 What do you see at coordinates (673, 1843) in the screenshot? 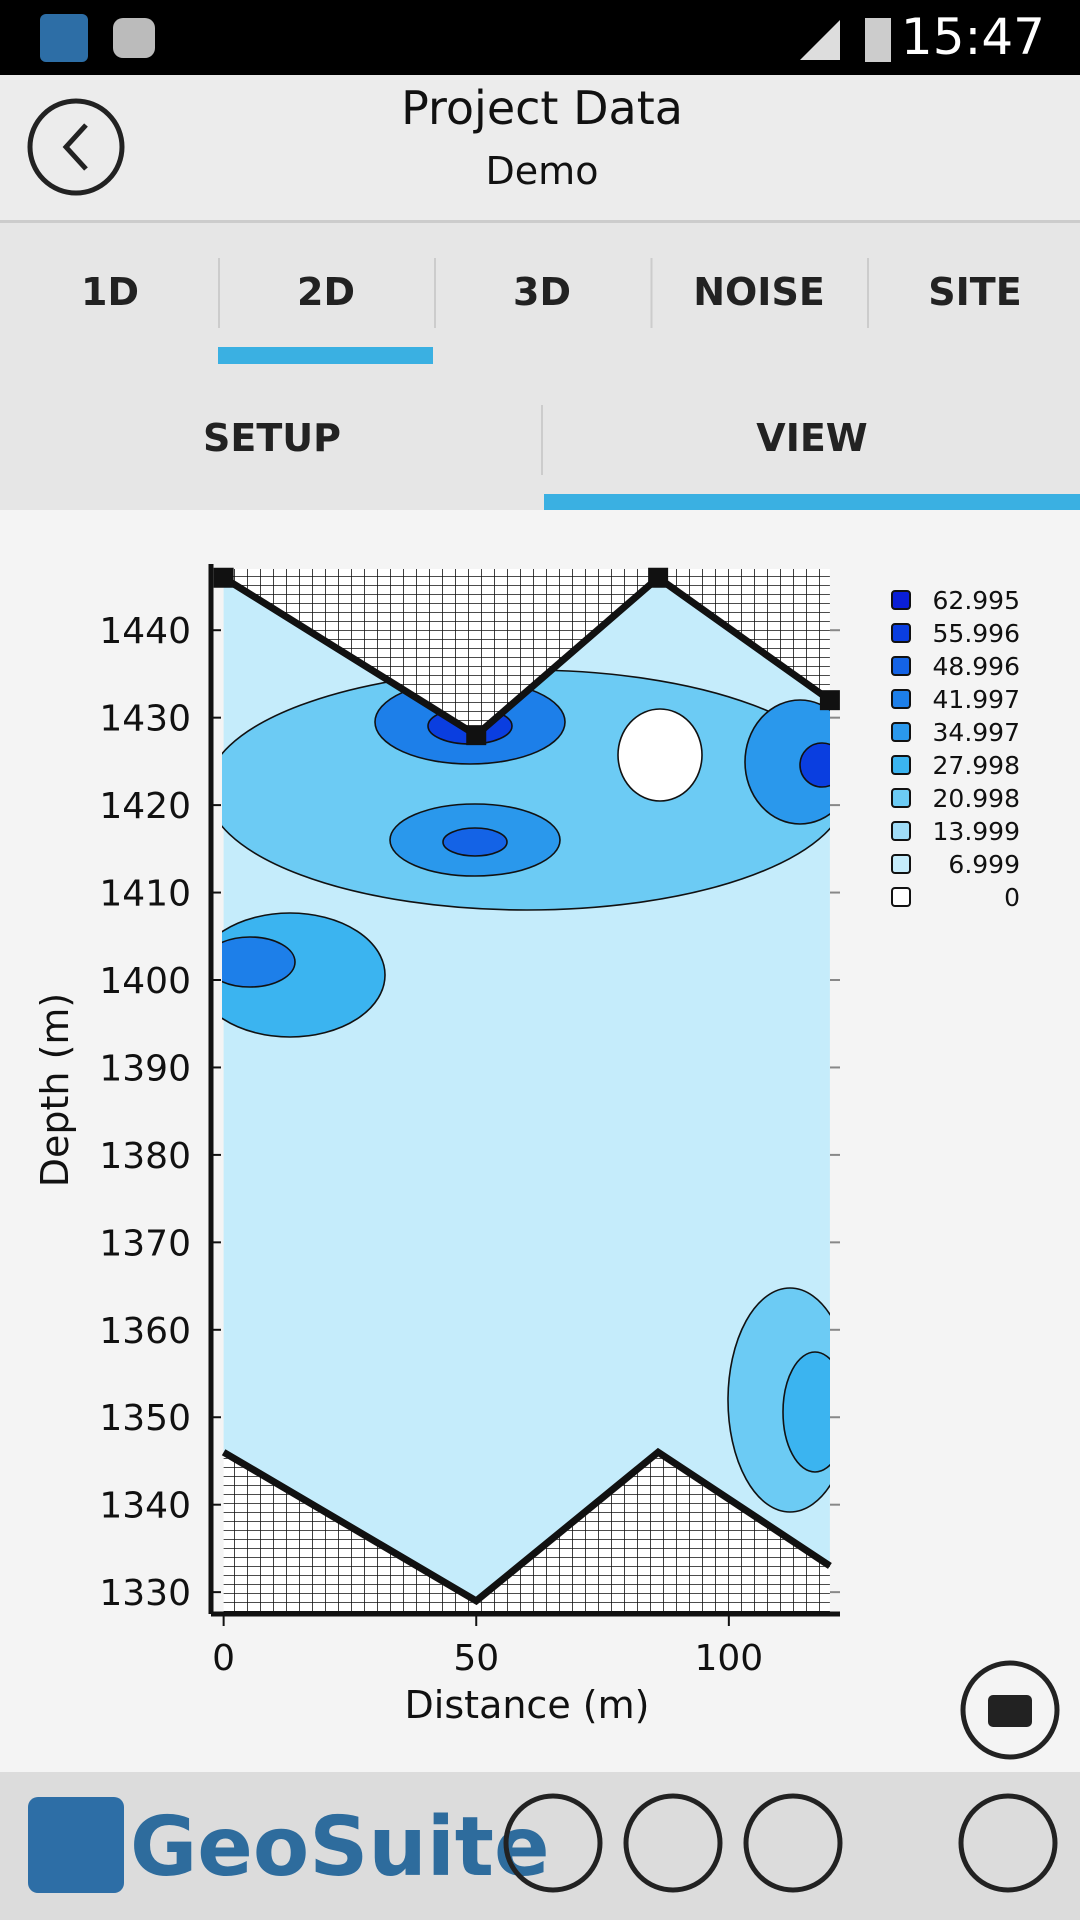
I see `twitter-button` at bounding box center [673, 1843].